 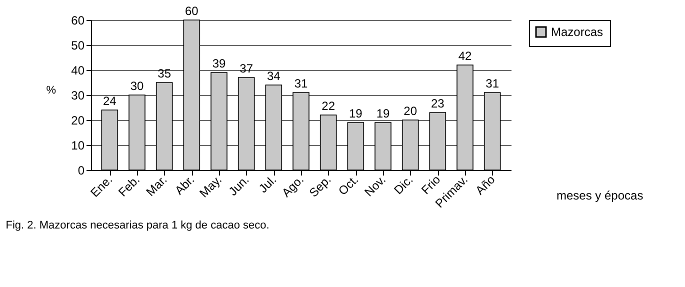 I want to click on y-tick-label: 30, so click(x=78, y=95).